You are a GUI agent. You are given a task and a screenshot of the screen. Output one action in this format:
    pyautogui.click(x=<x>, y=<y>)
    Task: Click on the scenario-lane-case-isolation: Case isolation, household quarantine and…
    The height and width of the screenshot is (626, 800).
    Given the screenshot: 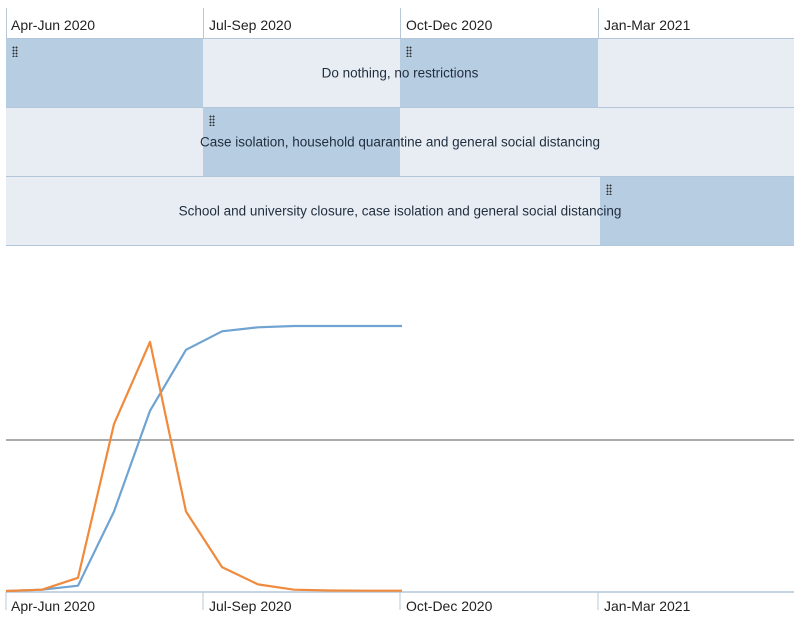 What is the action you would take?
    pyautogui.click(x=400, y=142)
    